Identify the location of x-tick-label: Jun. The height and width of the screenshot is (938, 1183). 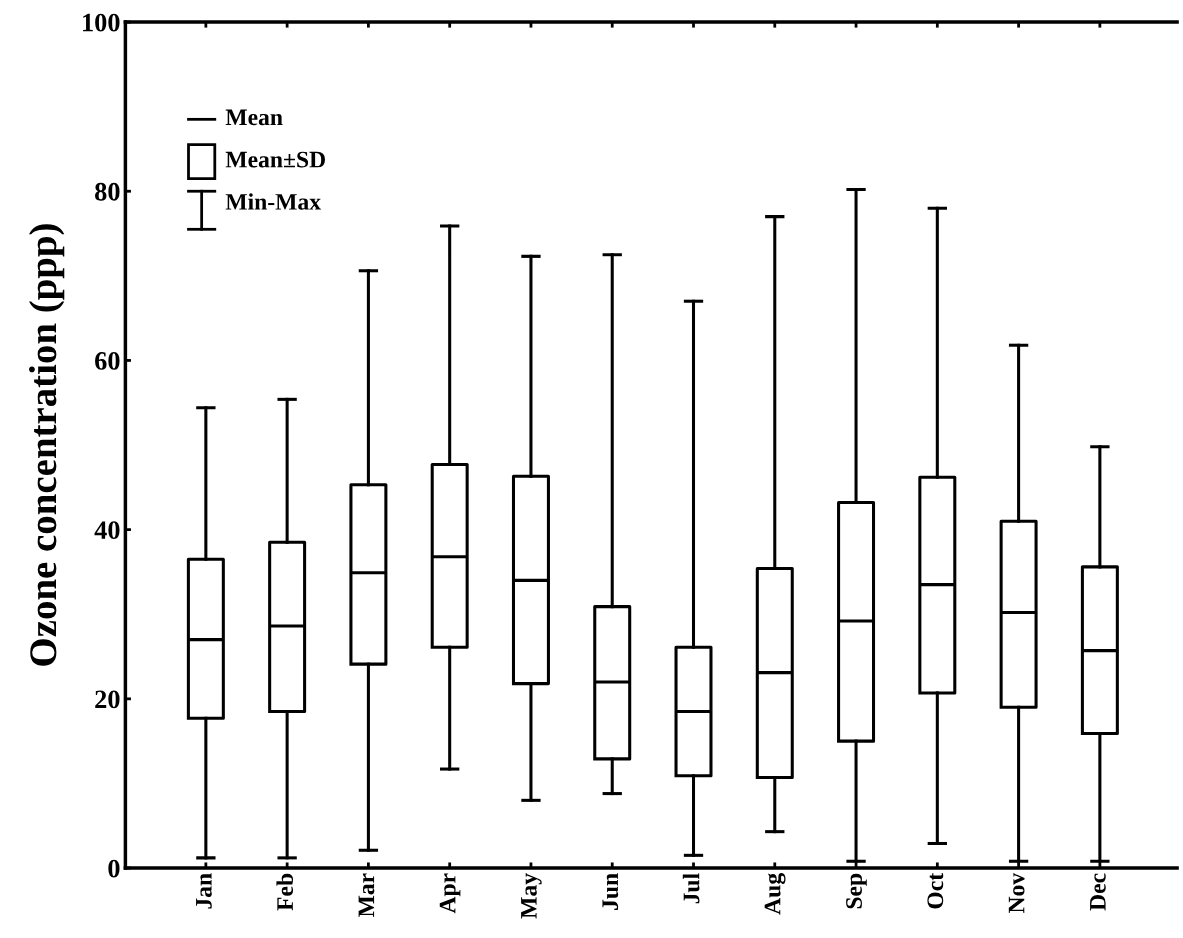
(610, 891).